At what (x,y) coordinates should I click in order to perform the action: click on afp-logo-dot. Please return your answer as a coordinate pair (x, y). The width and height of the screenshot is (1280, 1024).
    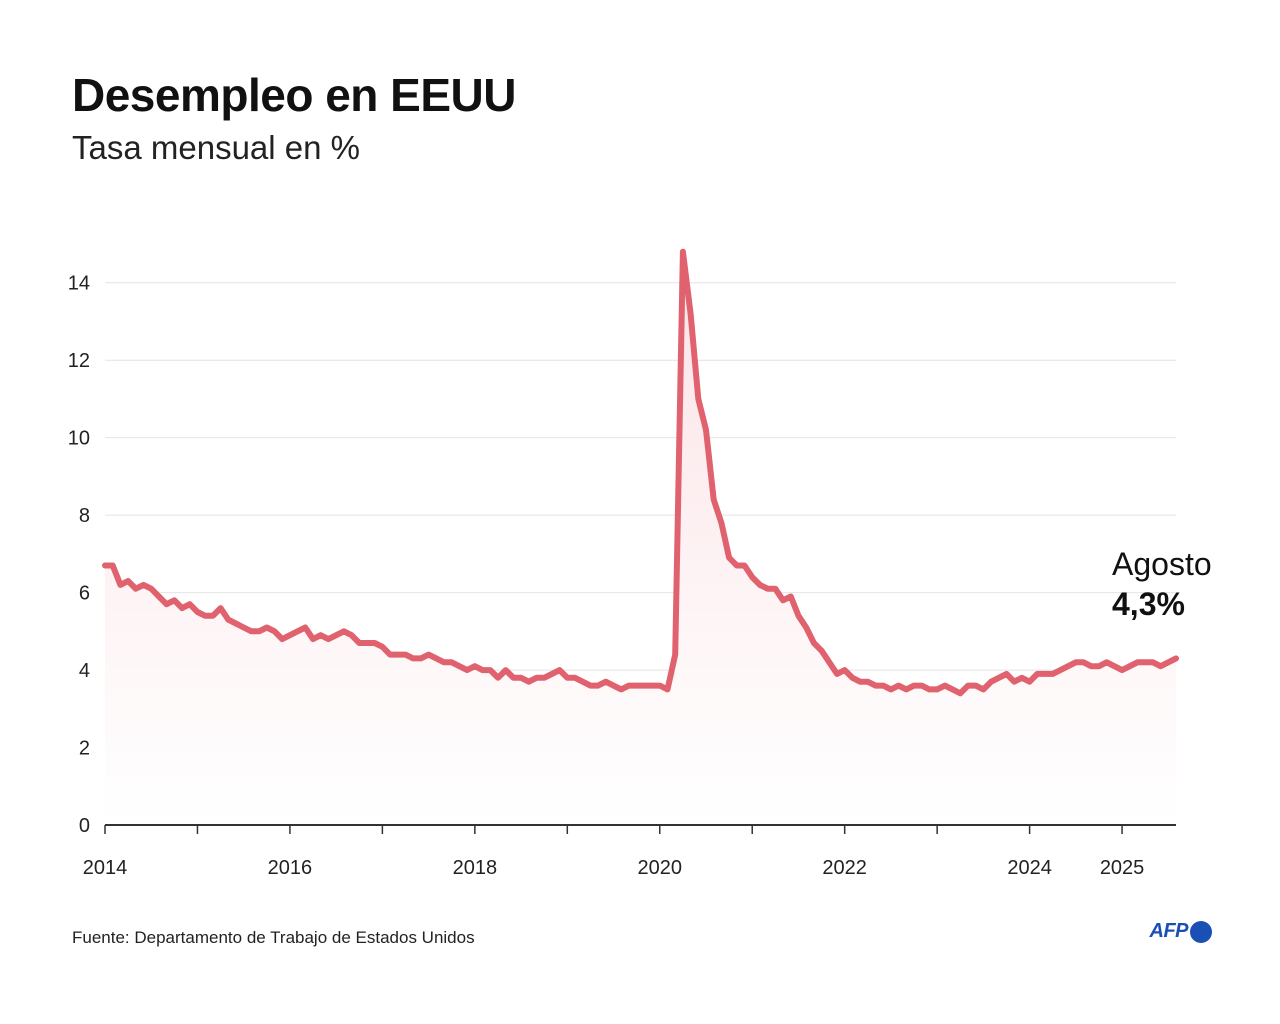
    Looking at the image, I should click on (1201, 931).